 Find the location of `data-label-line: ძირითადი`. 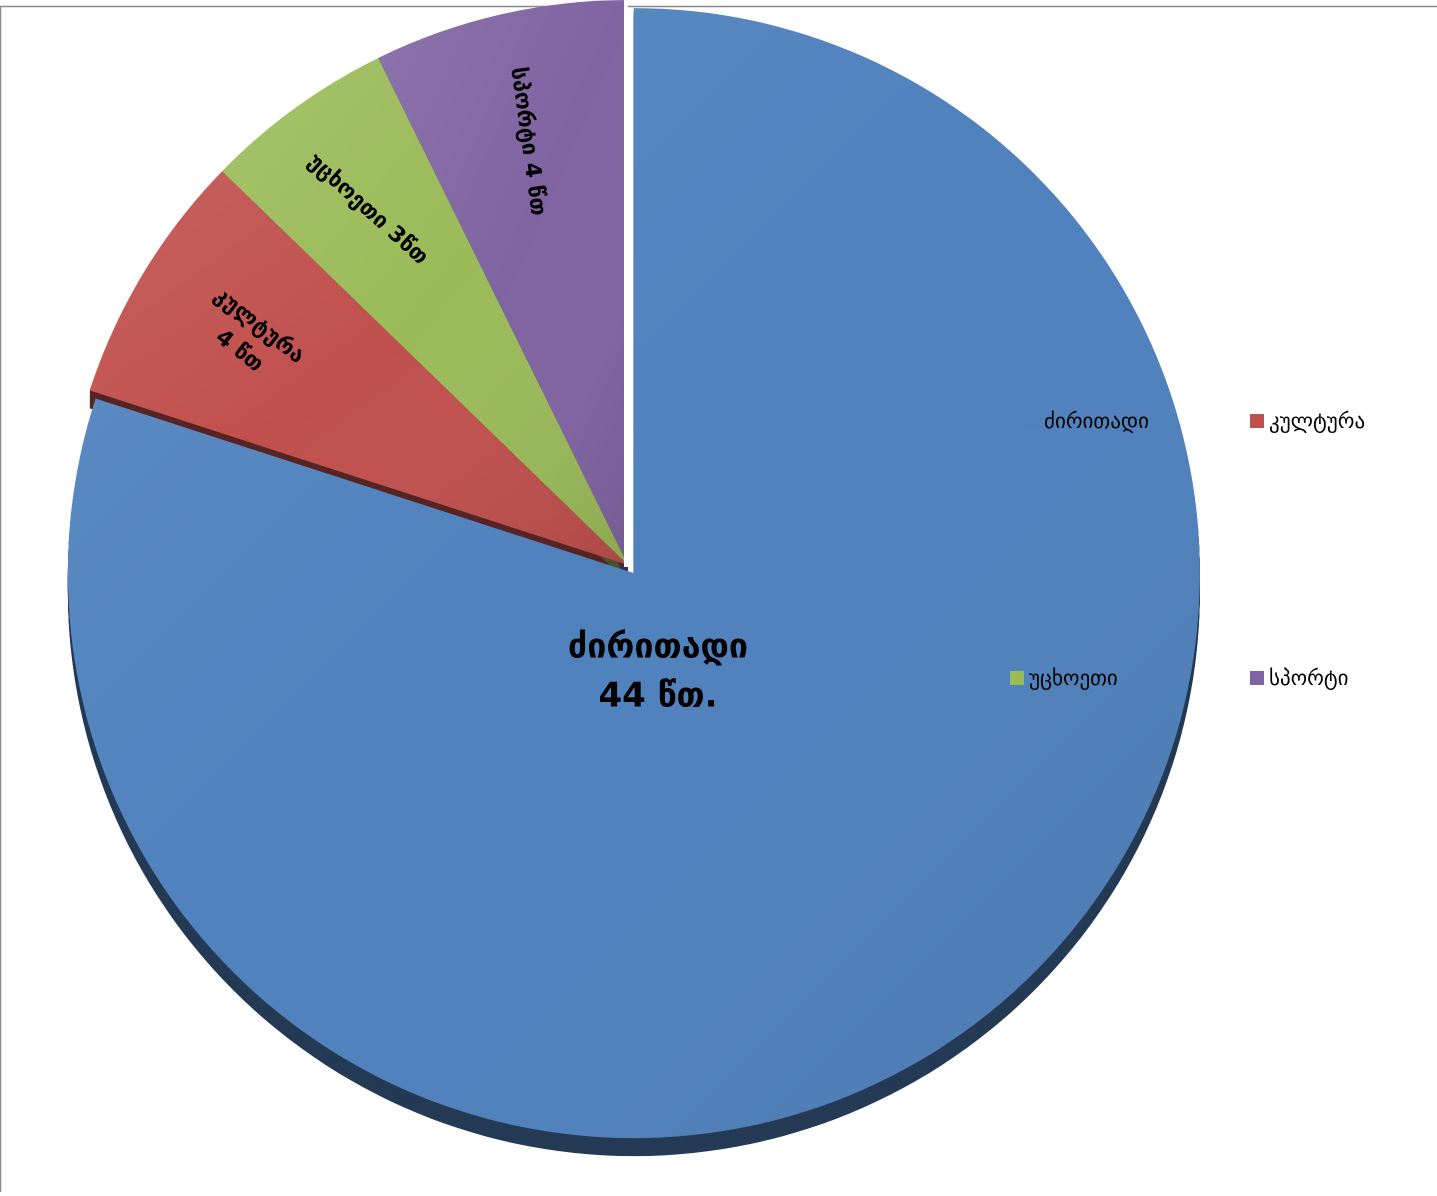

data-label-line: ძირითადი is located at coordinates (658, 646).